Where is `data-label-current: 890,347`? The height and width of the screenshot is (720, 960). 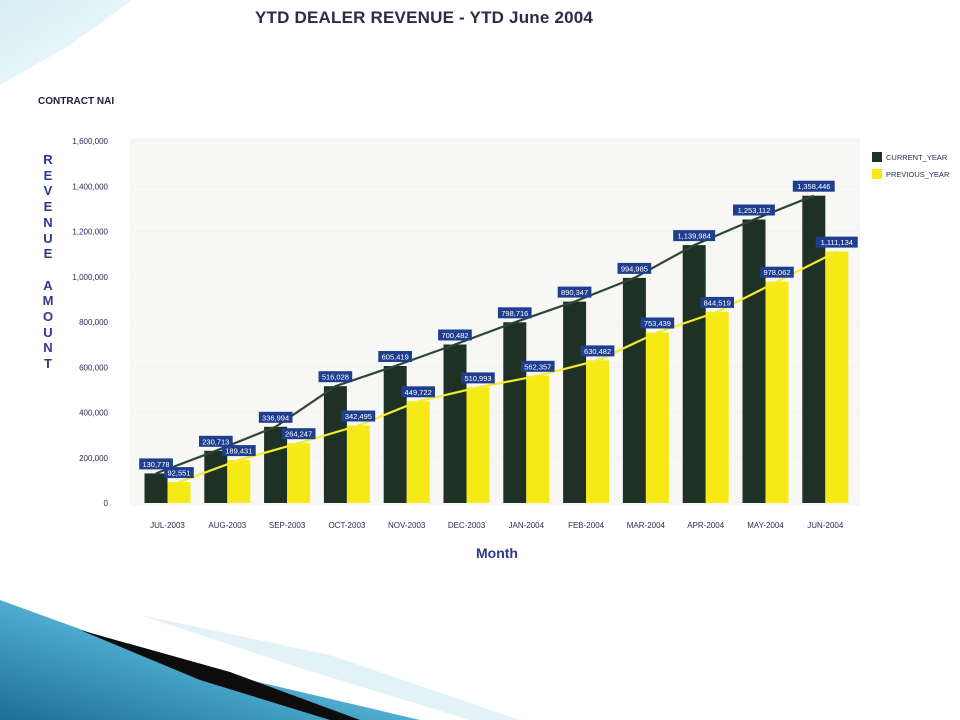 data-label-current: 890,347 is located at coordinates (574, 292).